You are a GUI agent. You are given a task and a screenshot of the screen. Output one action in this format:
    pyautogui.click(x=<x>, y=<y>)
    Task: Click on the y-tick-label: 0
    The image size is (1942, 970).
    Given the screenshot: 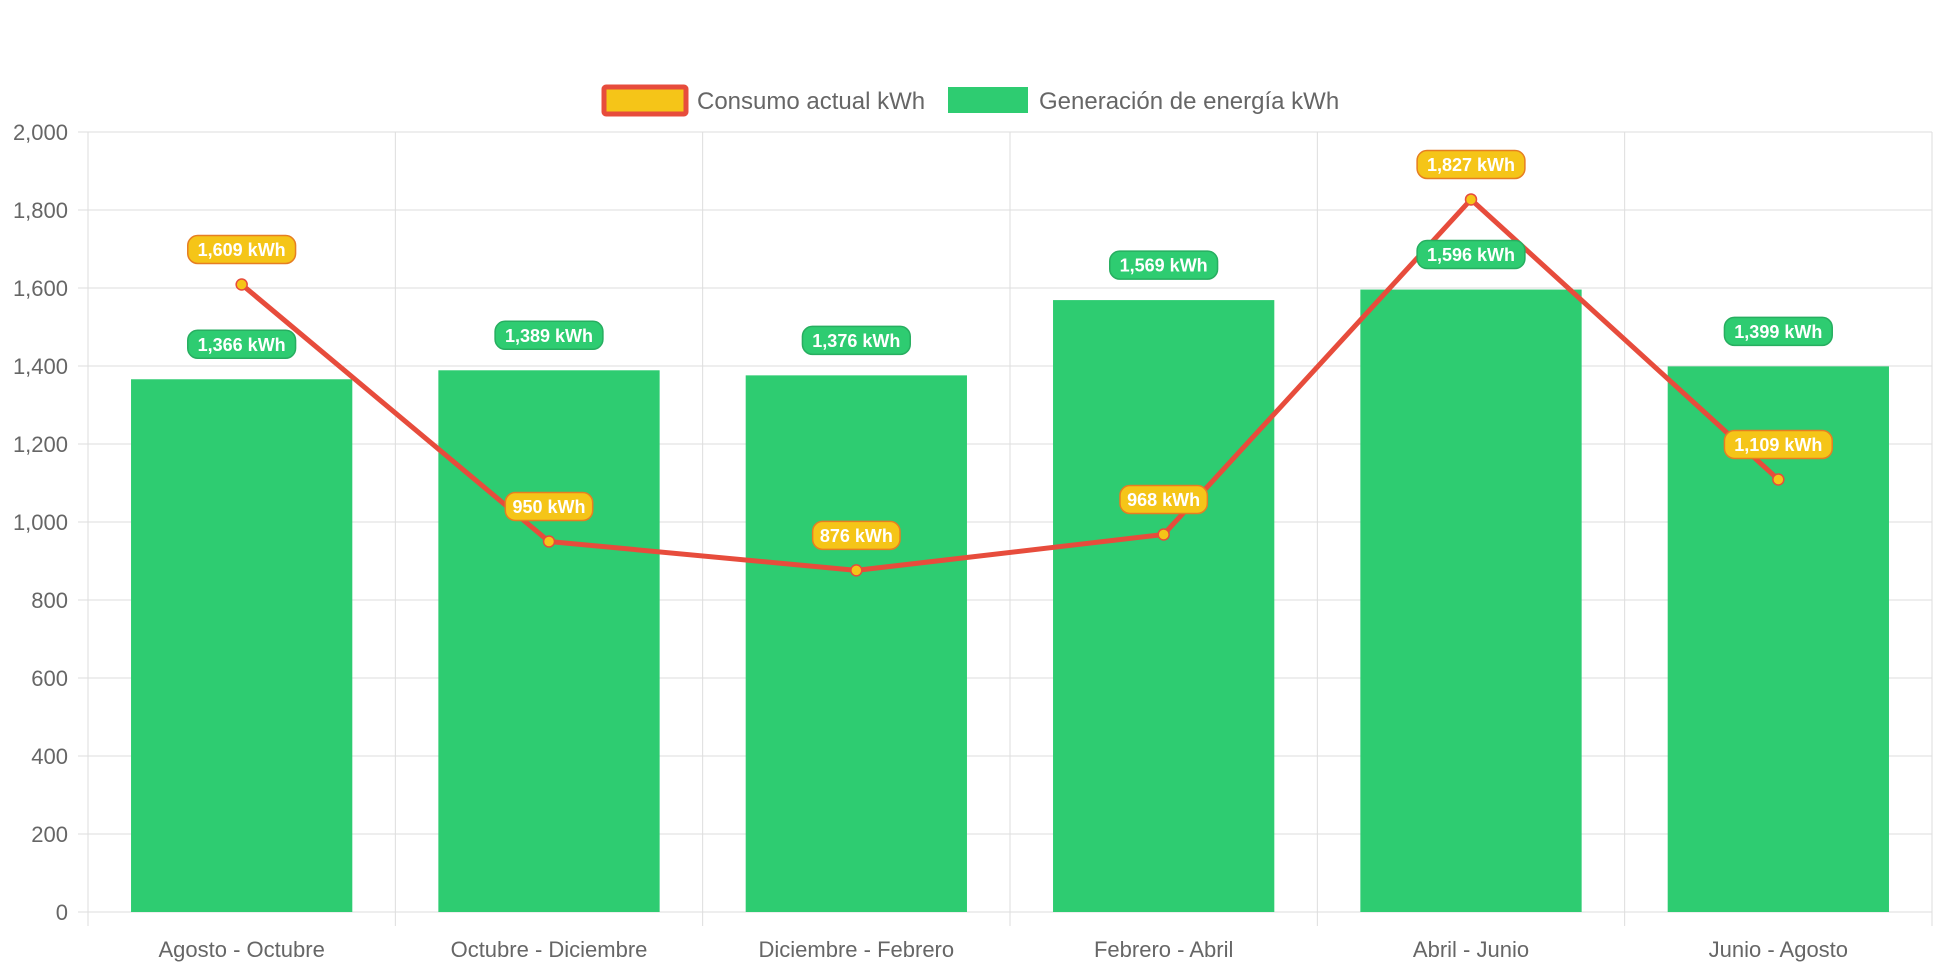 What is the action you would take?
    pyautogui.click(x=62, y=912)
    